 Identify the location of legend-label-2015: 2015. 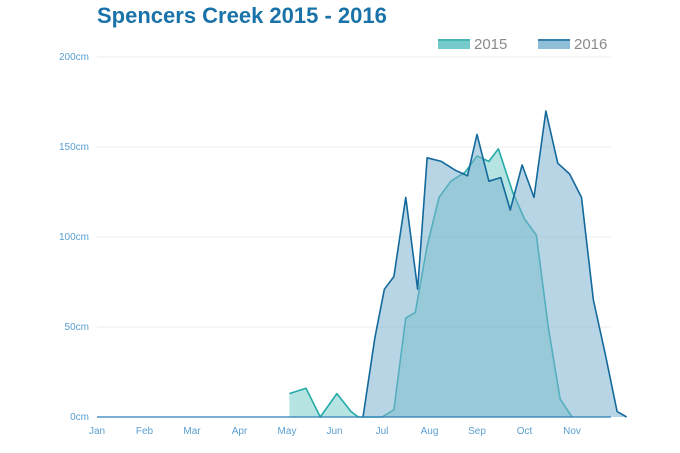
(491, 44).